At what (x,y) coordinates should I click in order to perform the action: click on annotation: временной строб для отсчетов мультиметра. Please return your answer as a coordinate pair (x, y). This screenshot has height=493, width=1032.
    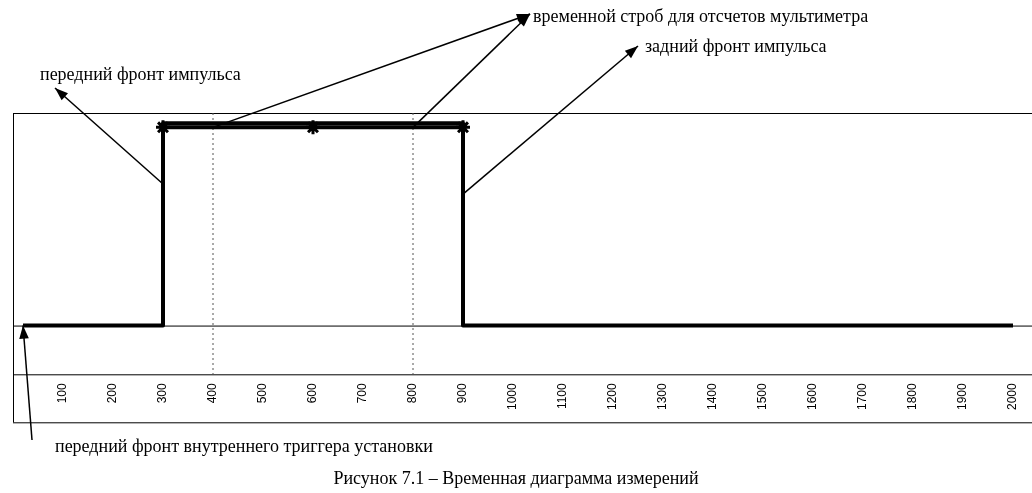
    Looking at the image, I should click on (701, 16).